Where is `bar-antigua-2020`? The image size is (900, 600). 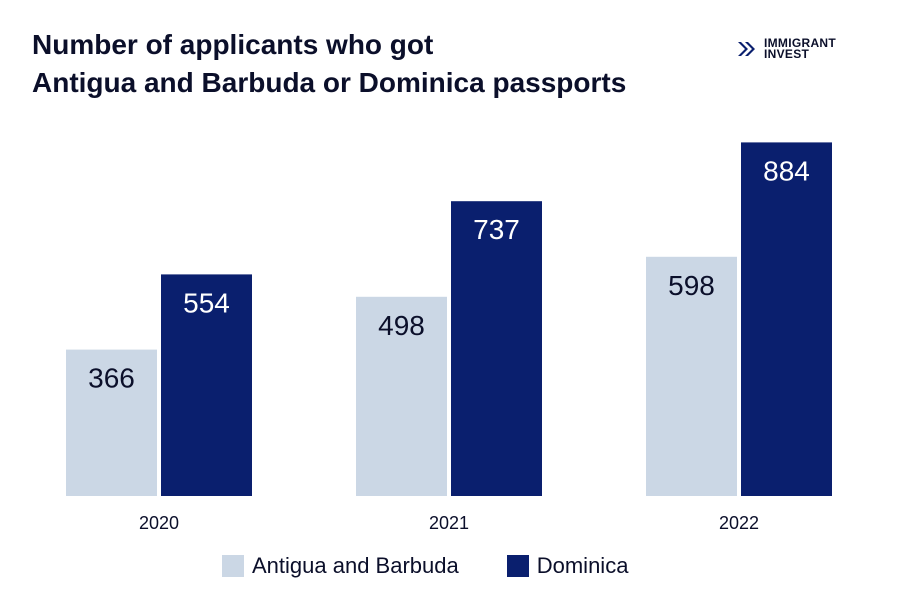
bar-antigua-2020 is located at coordinates (111, 422).